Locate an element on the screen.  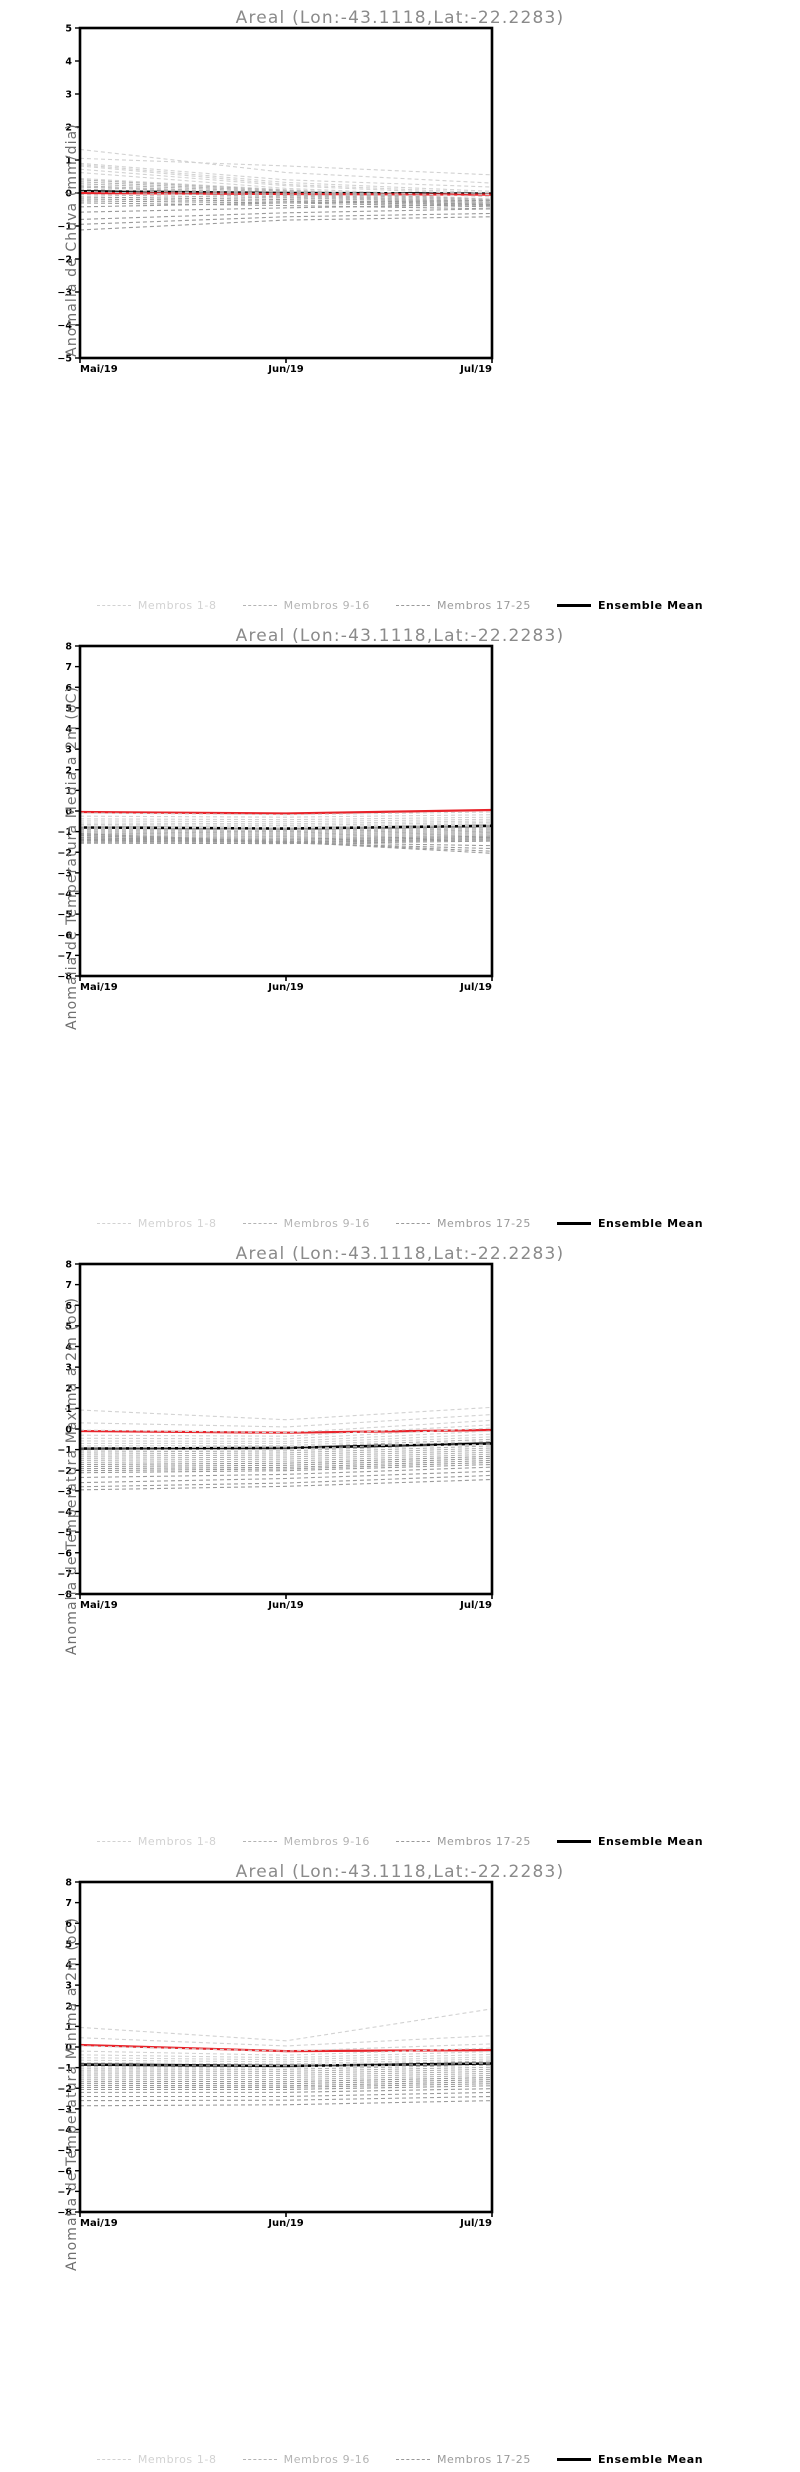
x-axis-tick-label: Mai/19 is located at coordinates (99, 2223).